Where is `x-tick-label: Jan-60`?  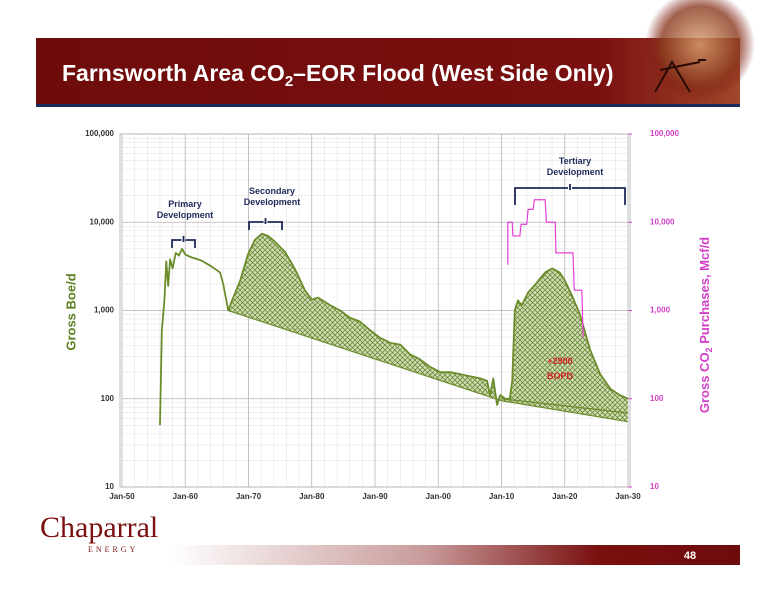
x-tick-label: Jan-60 is located at coordinates (186, 496).